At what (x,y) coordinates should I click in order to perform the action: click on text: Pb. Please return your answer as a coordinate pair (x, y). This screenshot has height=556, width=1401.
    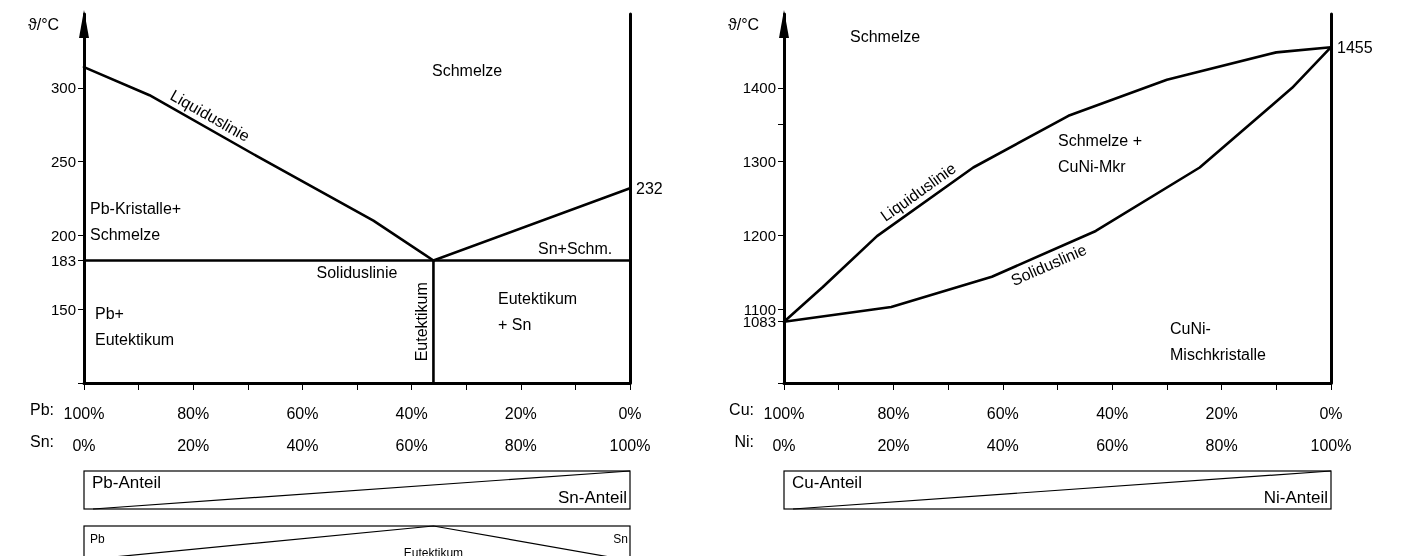
    Looking at the image, I should click on (97, 539).